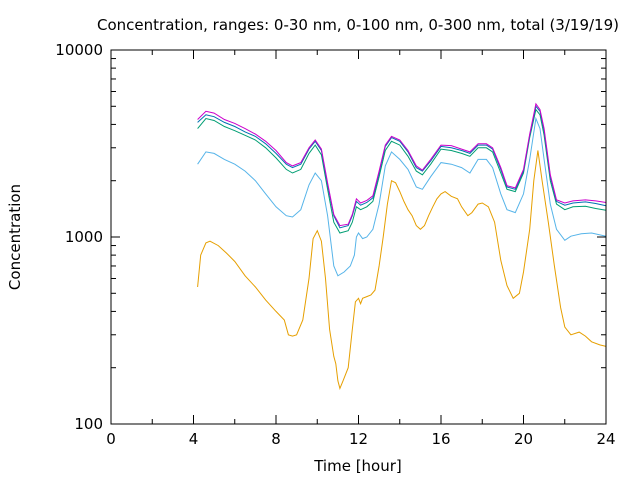 This screenshot has height=480, width=640. I want to click on x-tick-label: 0, so click(111, 439).